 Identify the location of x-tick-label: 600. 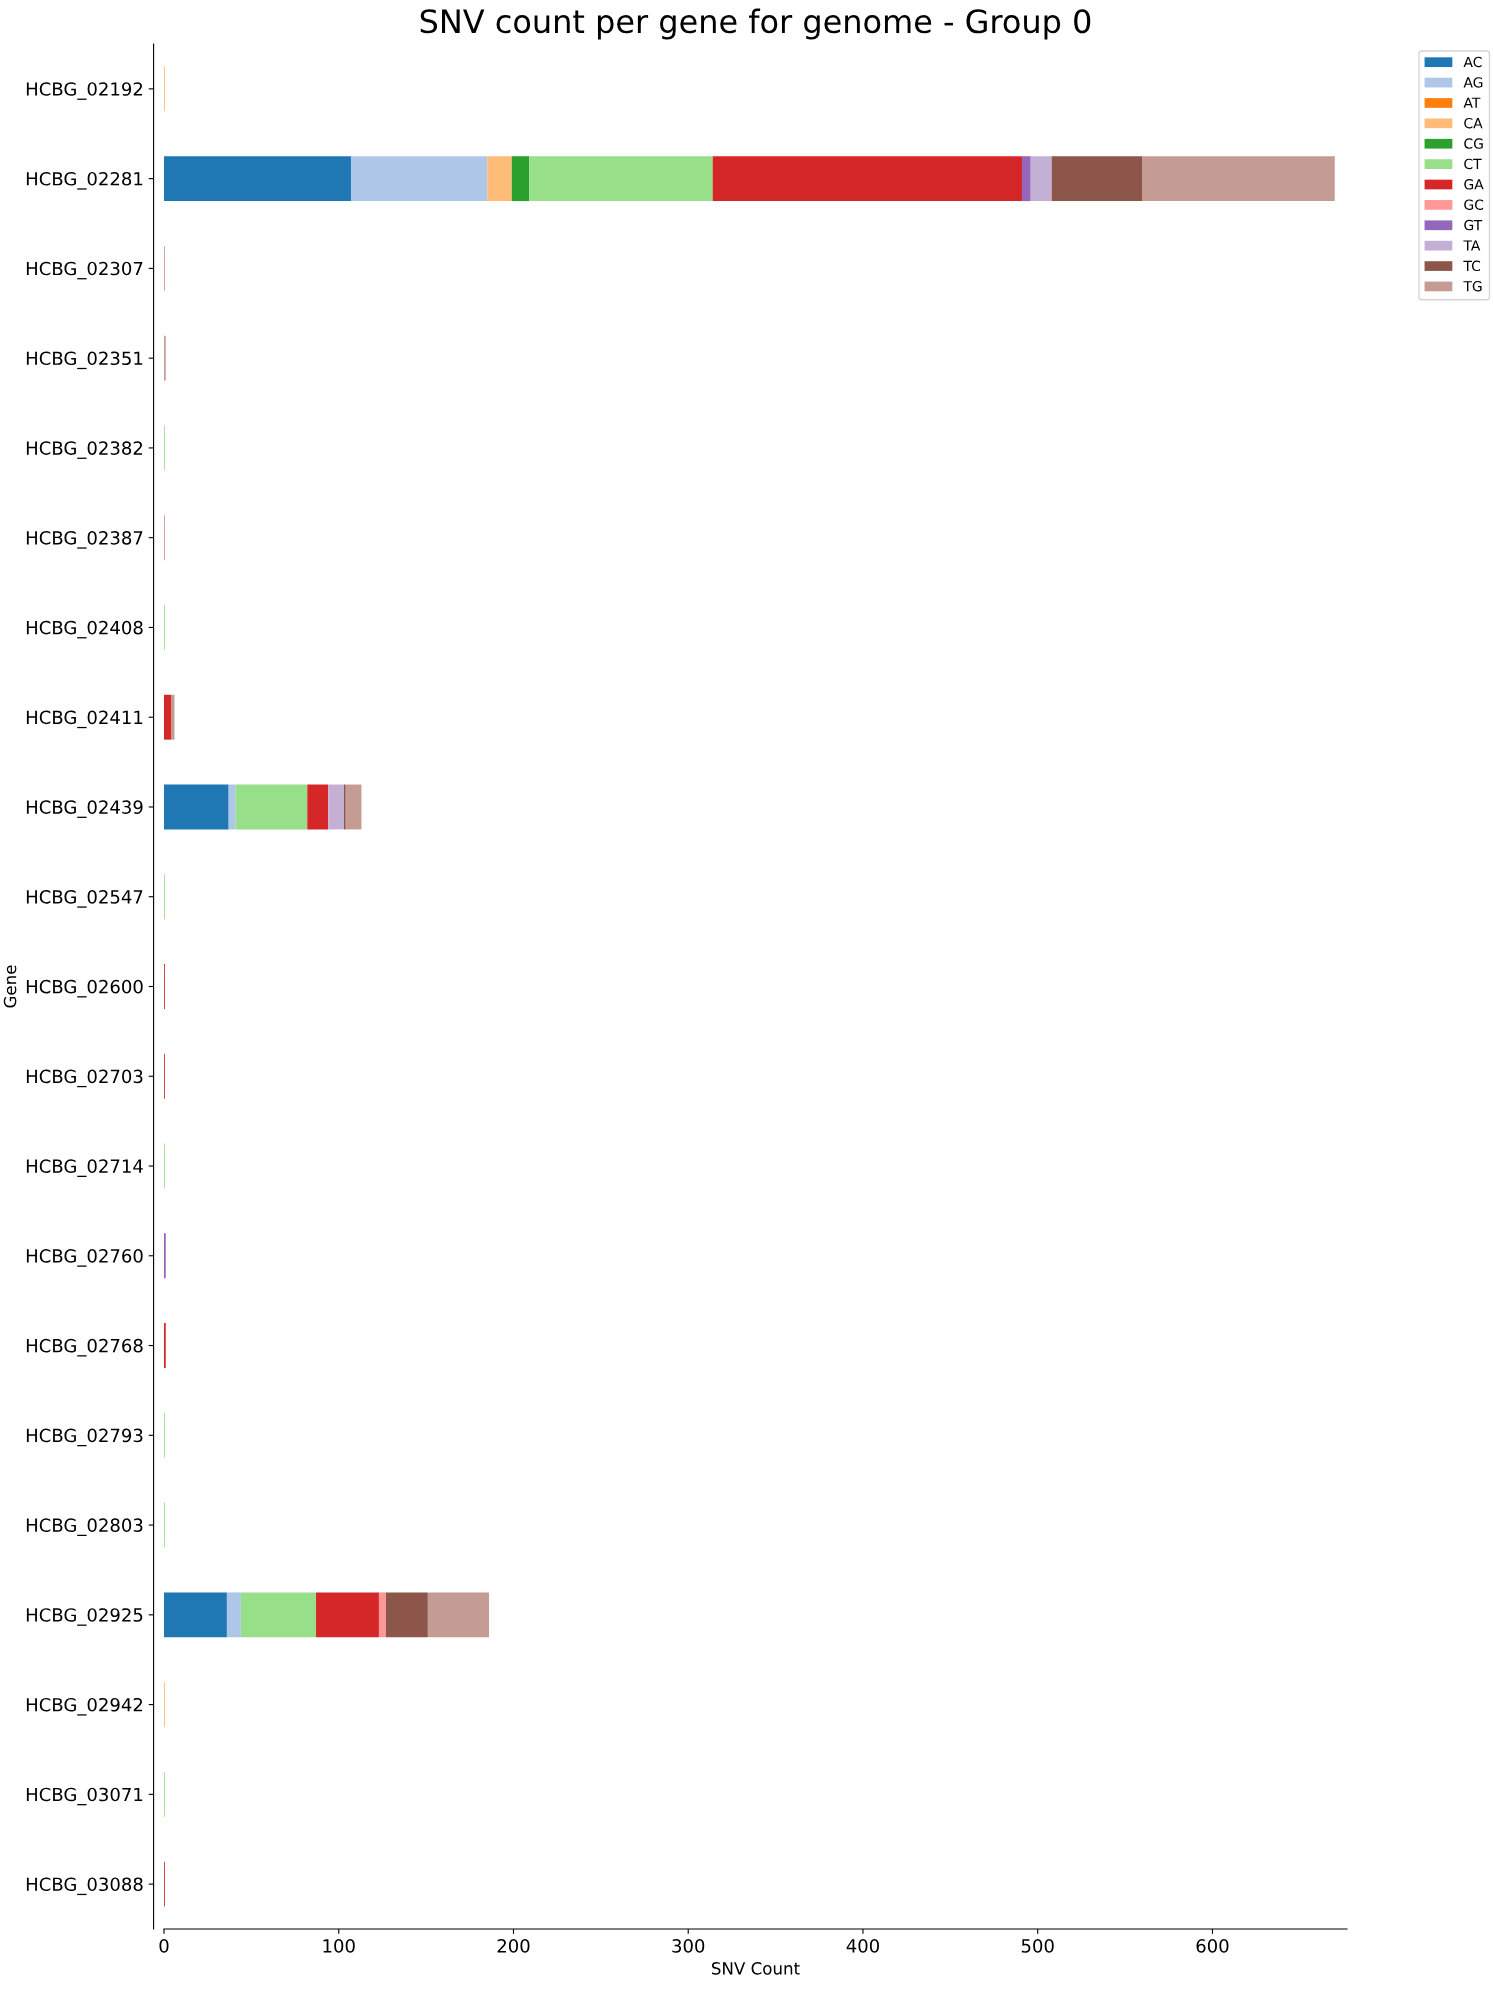
(1212, 1946).